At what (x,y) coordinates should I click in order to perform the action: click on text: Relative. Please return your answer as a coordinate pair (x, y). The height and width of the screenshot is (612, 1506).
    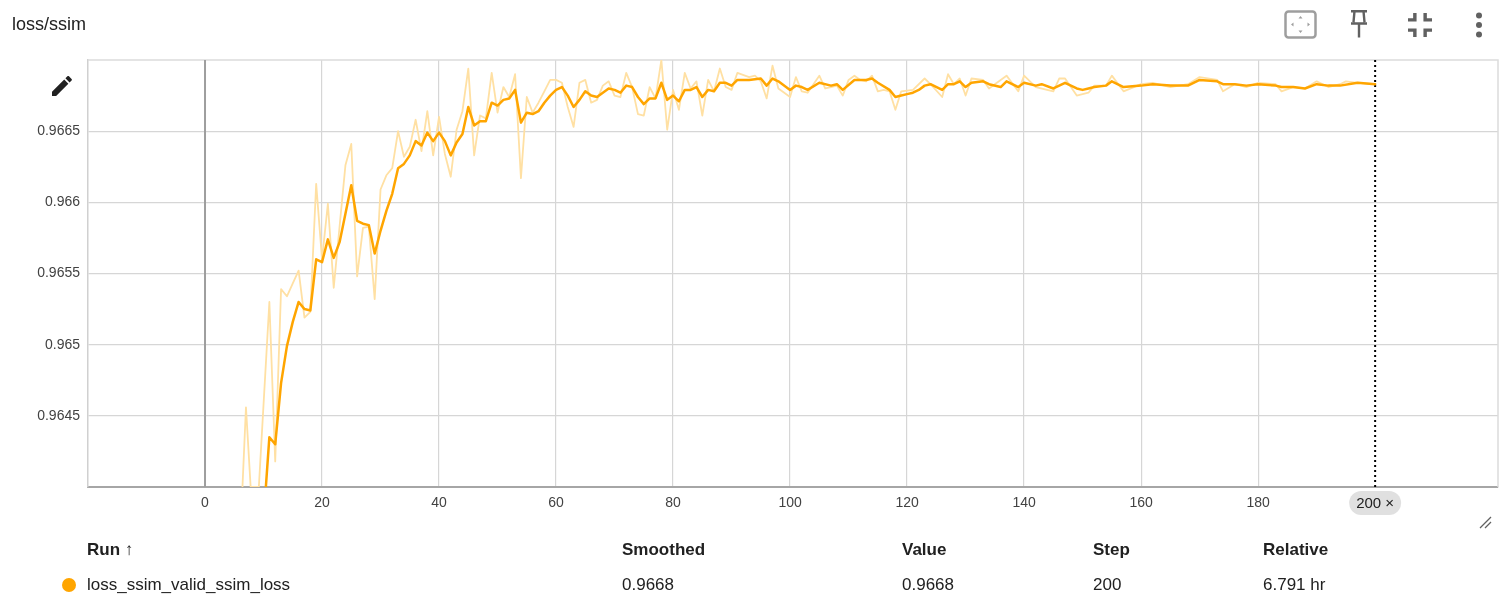
    Looking at the image, I should click on (1296, 550).